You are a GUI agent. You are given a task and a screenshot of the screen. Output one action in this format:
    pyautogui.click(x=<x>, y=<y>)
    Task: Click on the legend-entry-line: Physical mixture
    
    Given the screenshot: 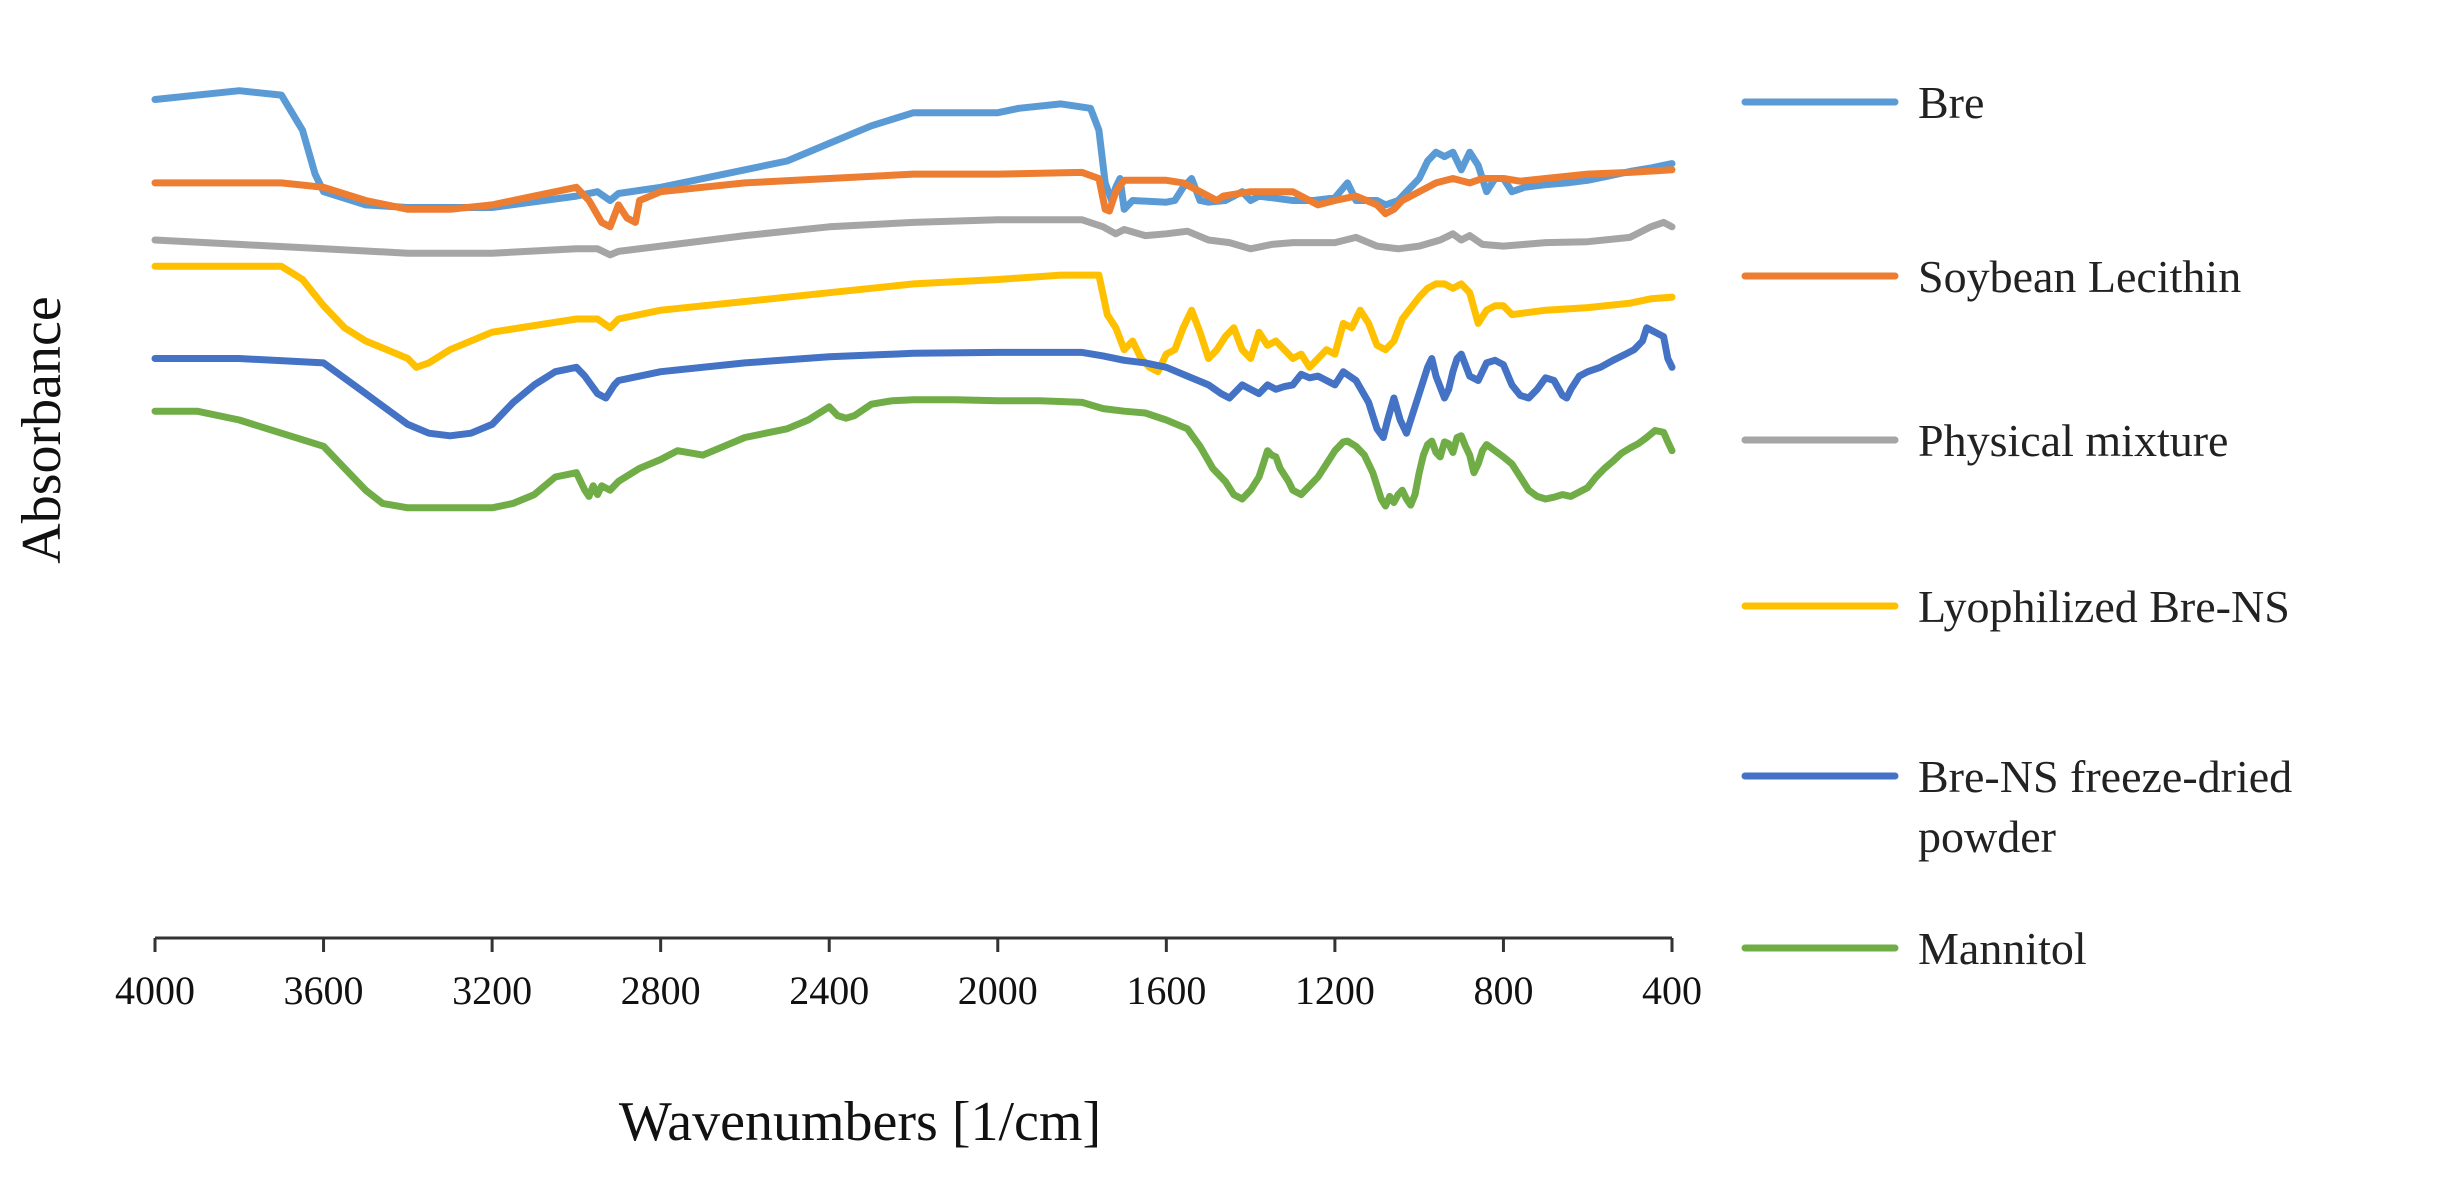 What is the action you would take?
    pyautogui.click(x=2073, y=440)
    